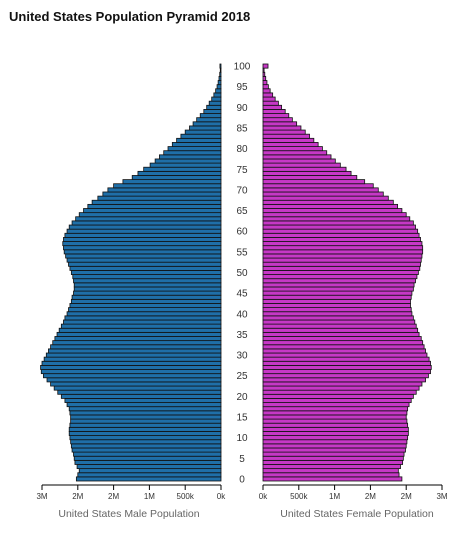  Describe the element at coordinates (242, 273) in the screenshot. I see `age-tick-label: 50` at that location.